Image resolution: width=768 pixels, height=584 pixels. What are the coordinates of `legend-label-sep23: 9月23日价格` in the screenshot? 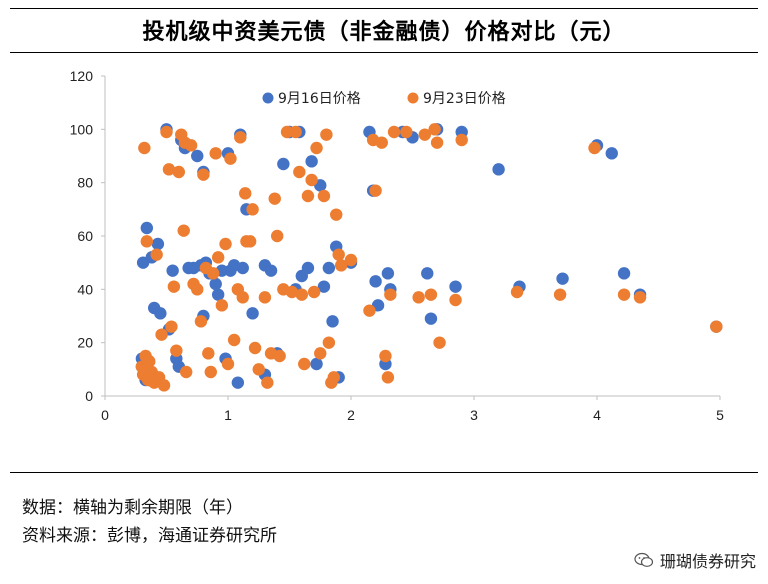 It's located at (464, 99).